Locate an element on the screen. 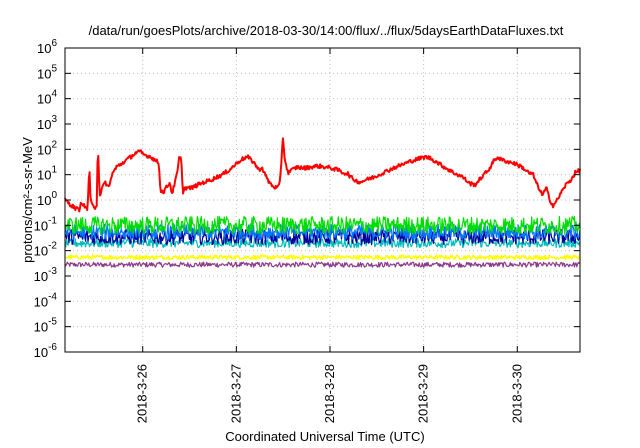 This screenshot has width=640, height=448. y-axis-title: protons/cm²-s-sr-MeV is located at coordinates (27, 200).